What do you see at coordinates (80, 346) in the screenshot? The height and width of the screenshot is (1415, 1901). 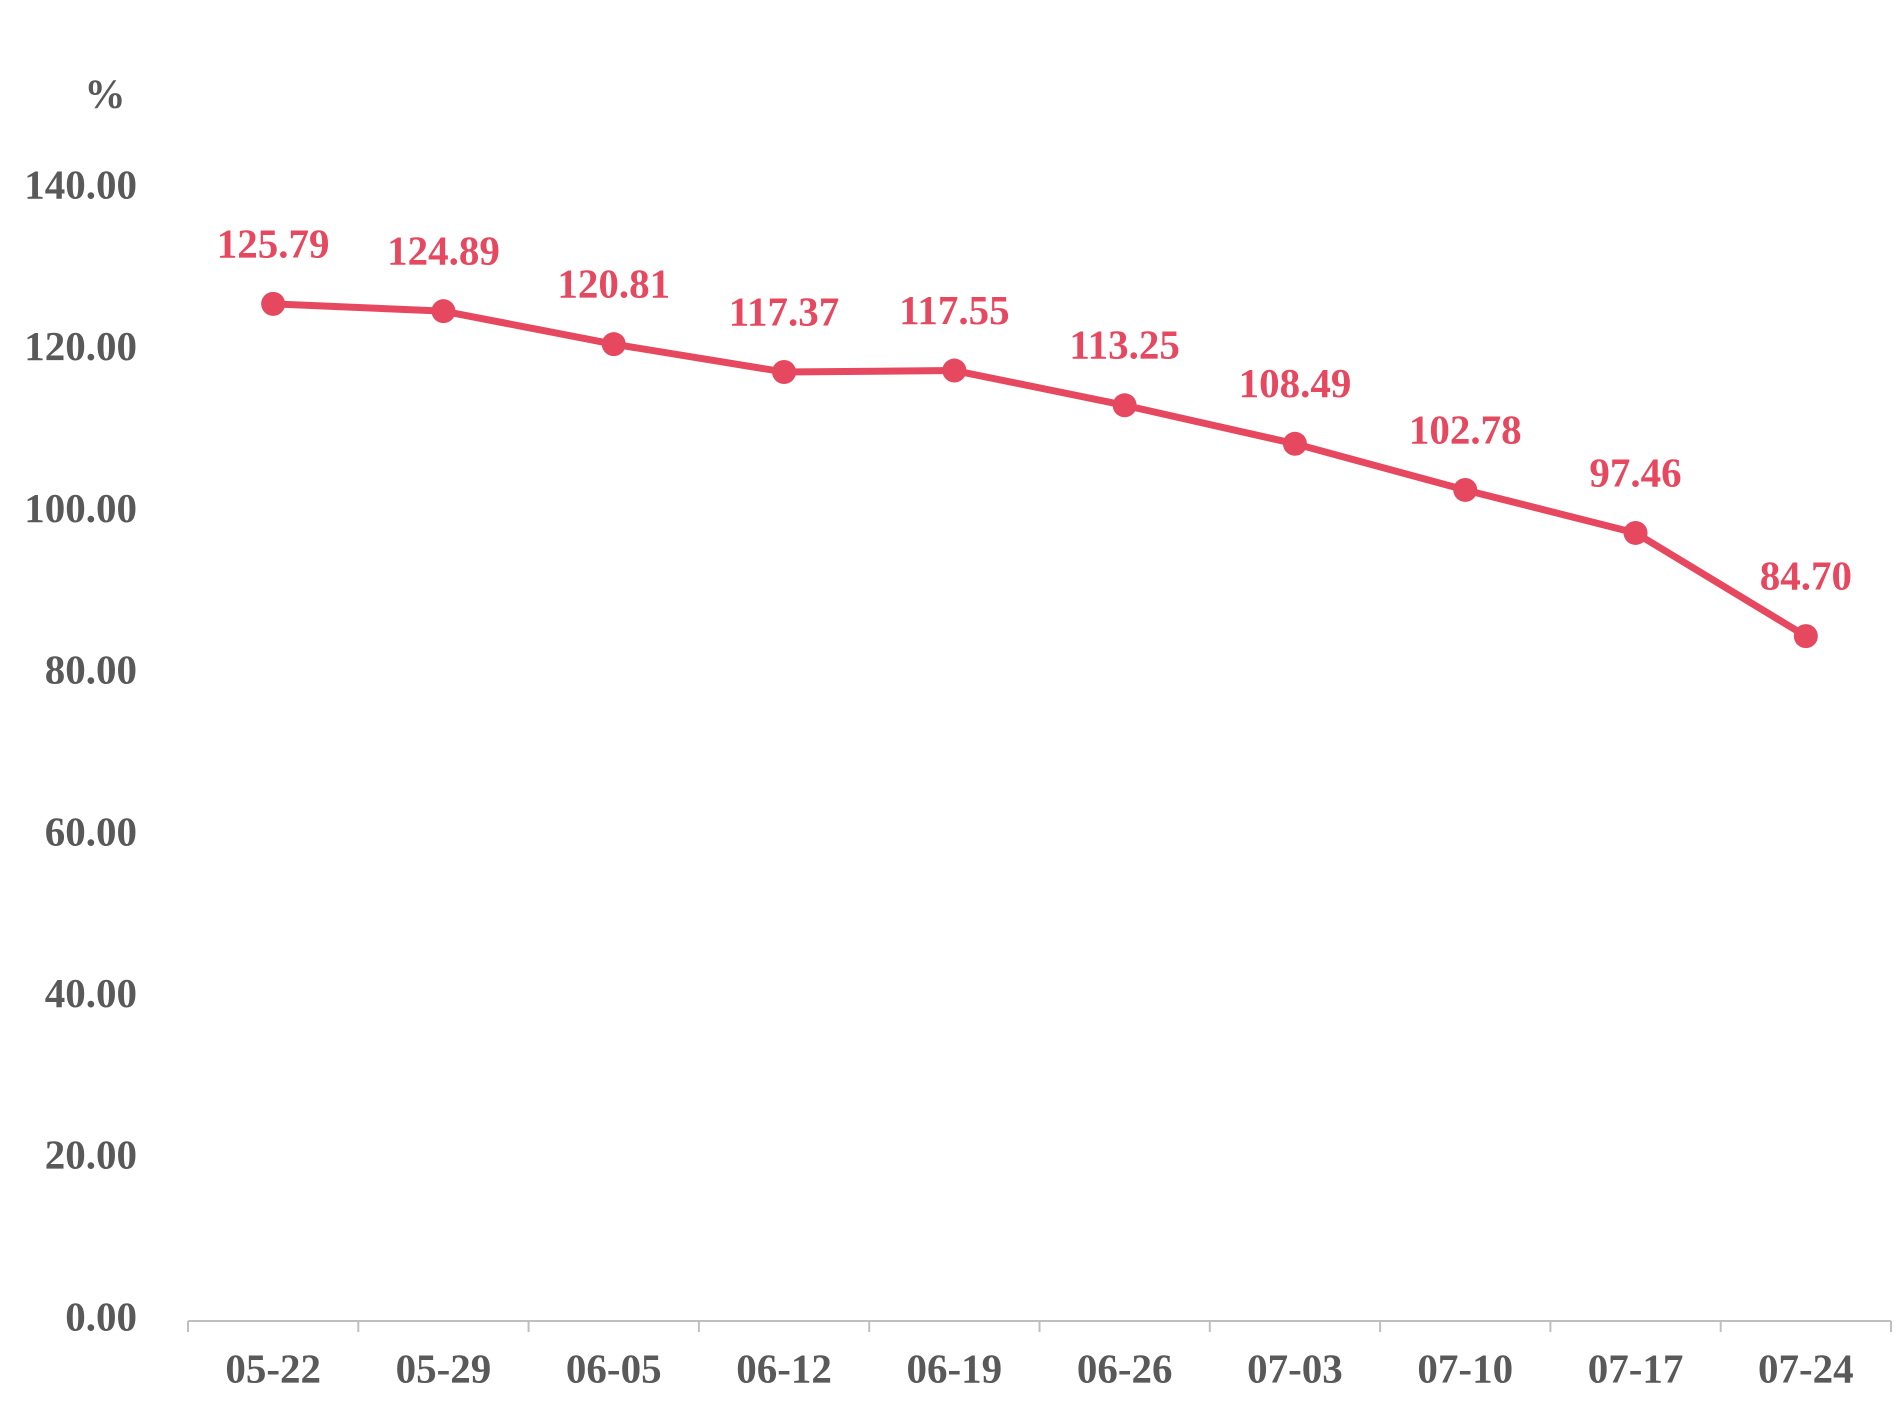 I see `y-tick-label: 120.00` at bounding box center [80, 346].